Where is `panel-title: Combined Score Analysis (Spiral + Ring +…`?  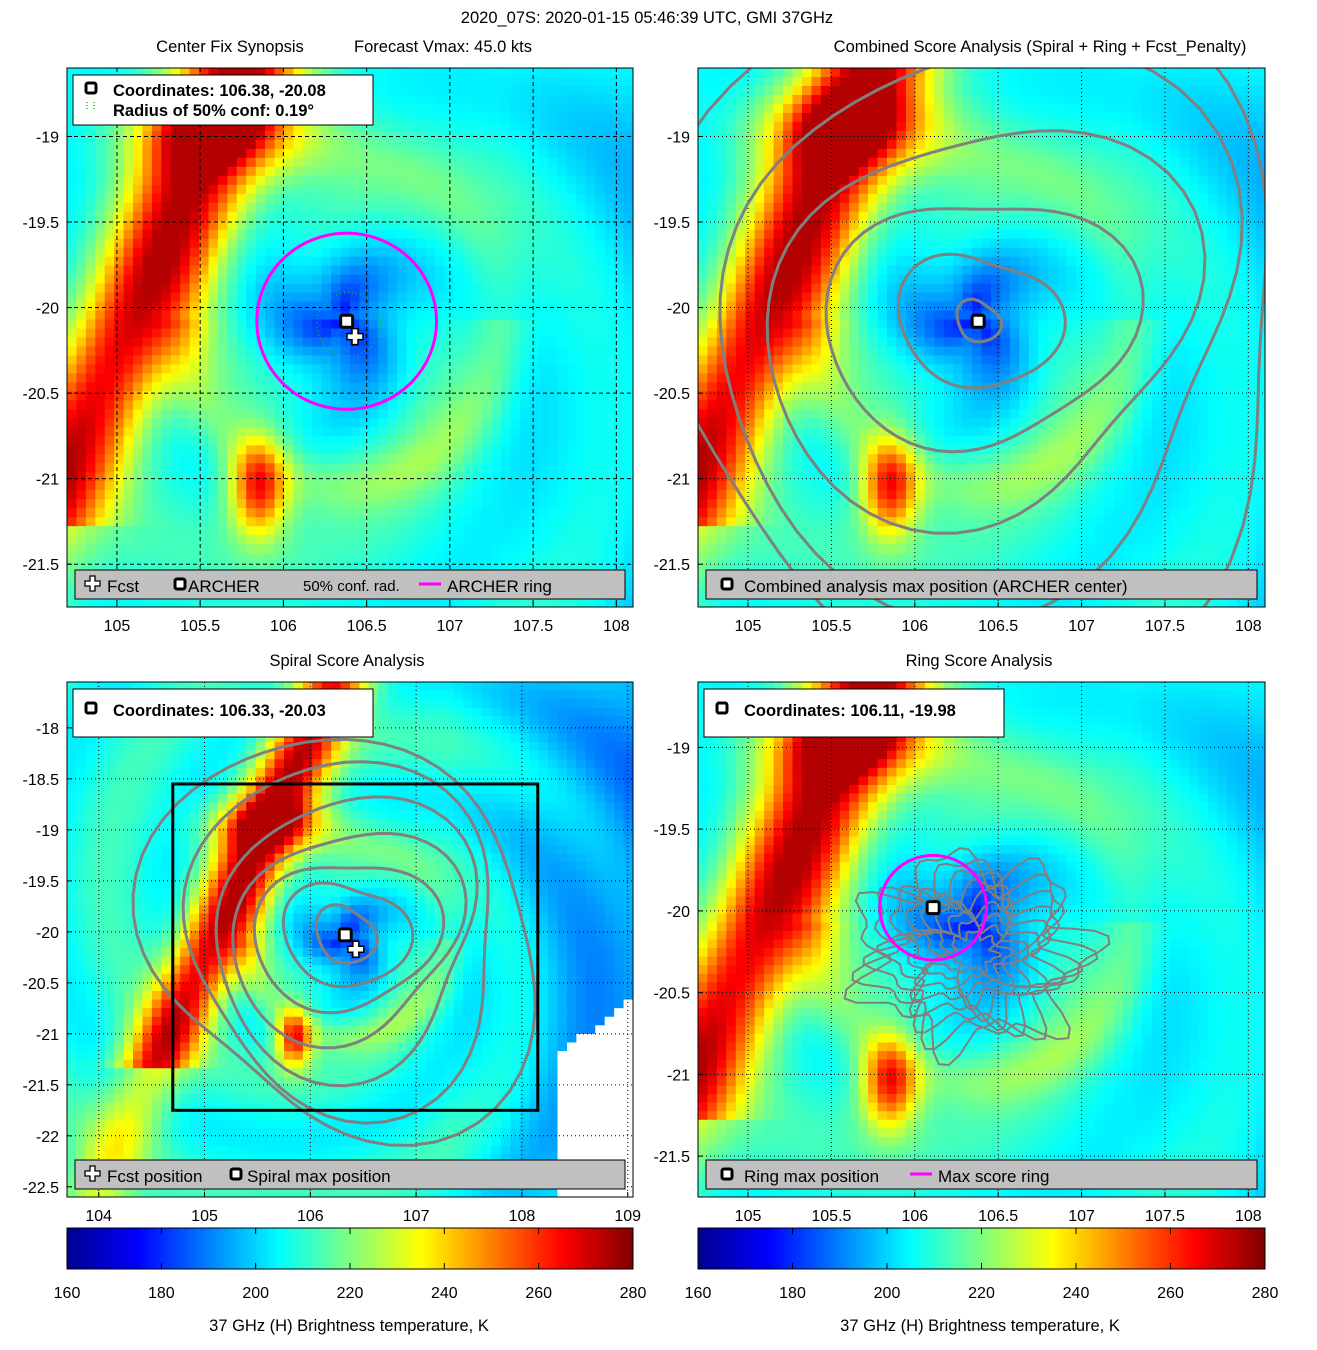 panel-title: Combined Score Analysis (Spiral + Ring +… is located at coordinates (1040, 47).